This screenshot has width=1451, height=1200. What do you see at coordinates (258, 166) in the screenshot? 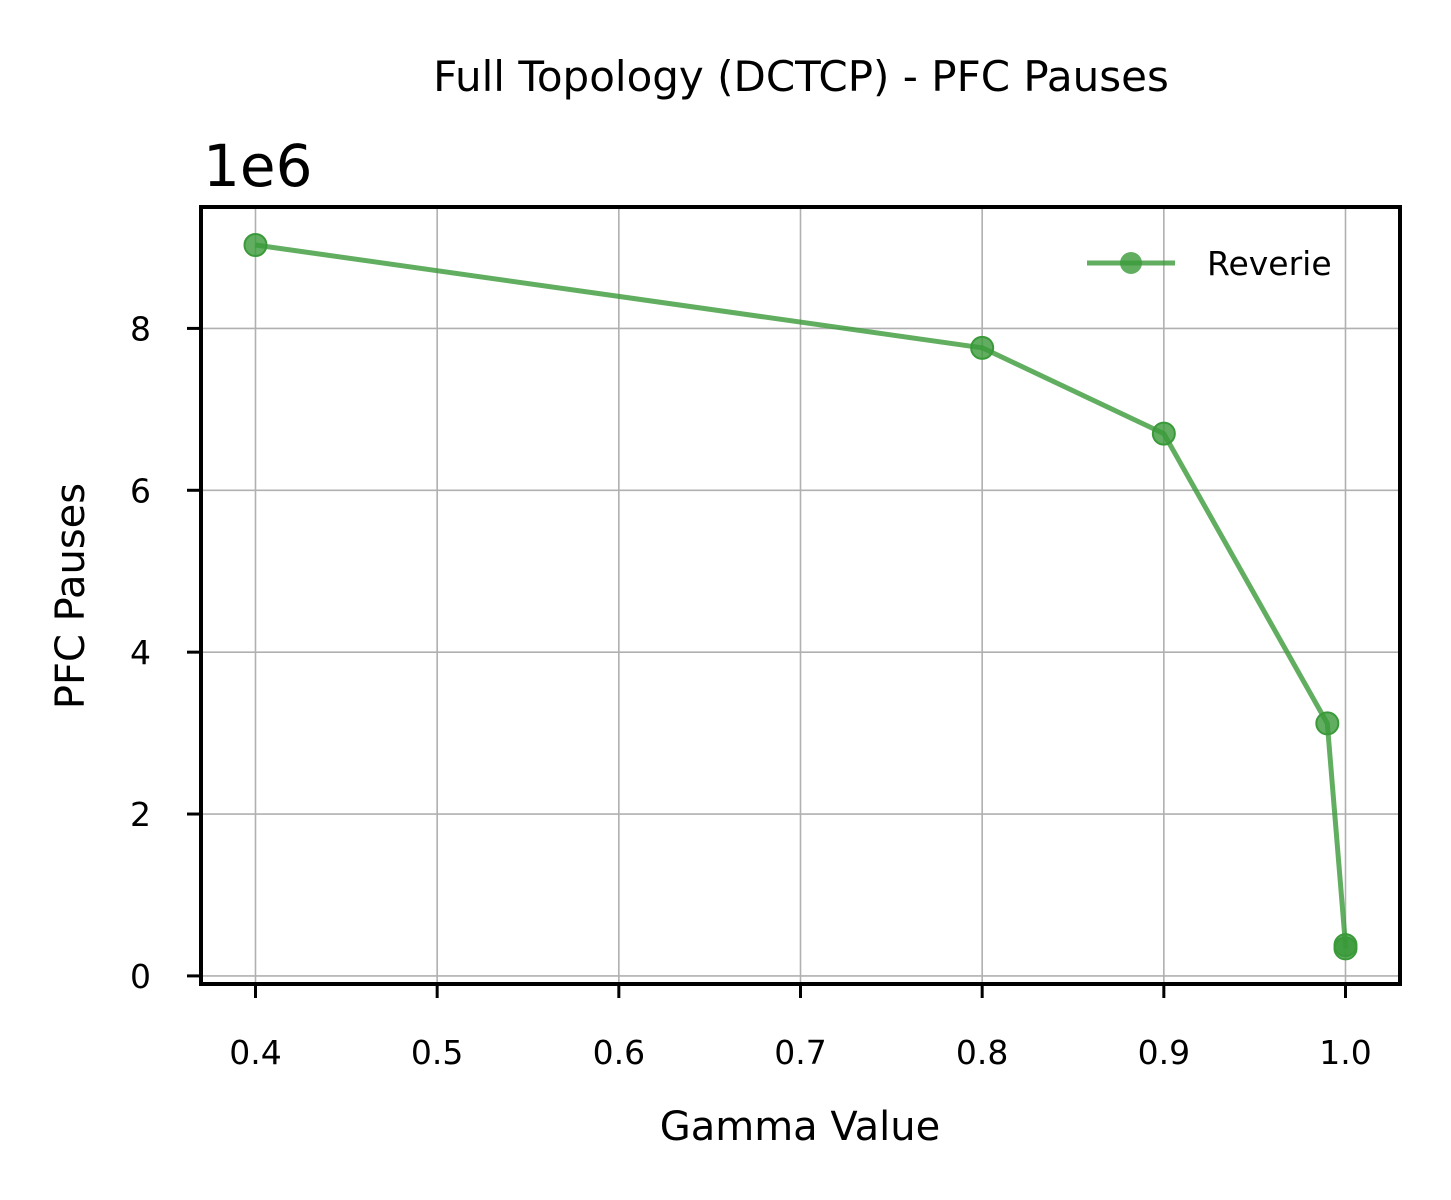
I see `y-offset-label: 1e6` at bounding box center [258, 166].